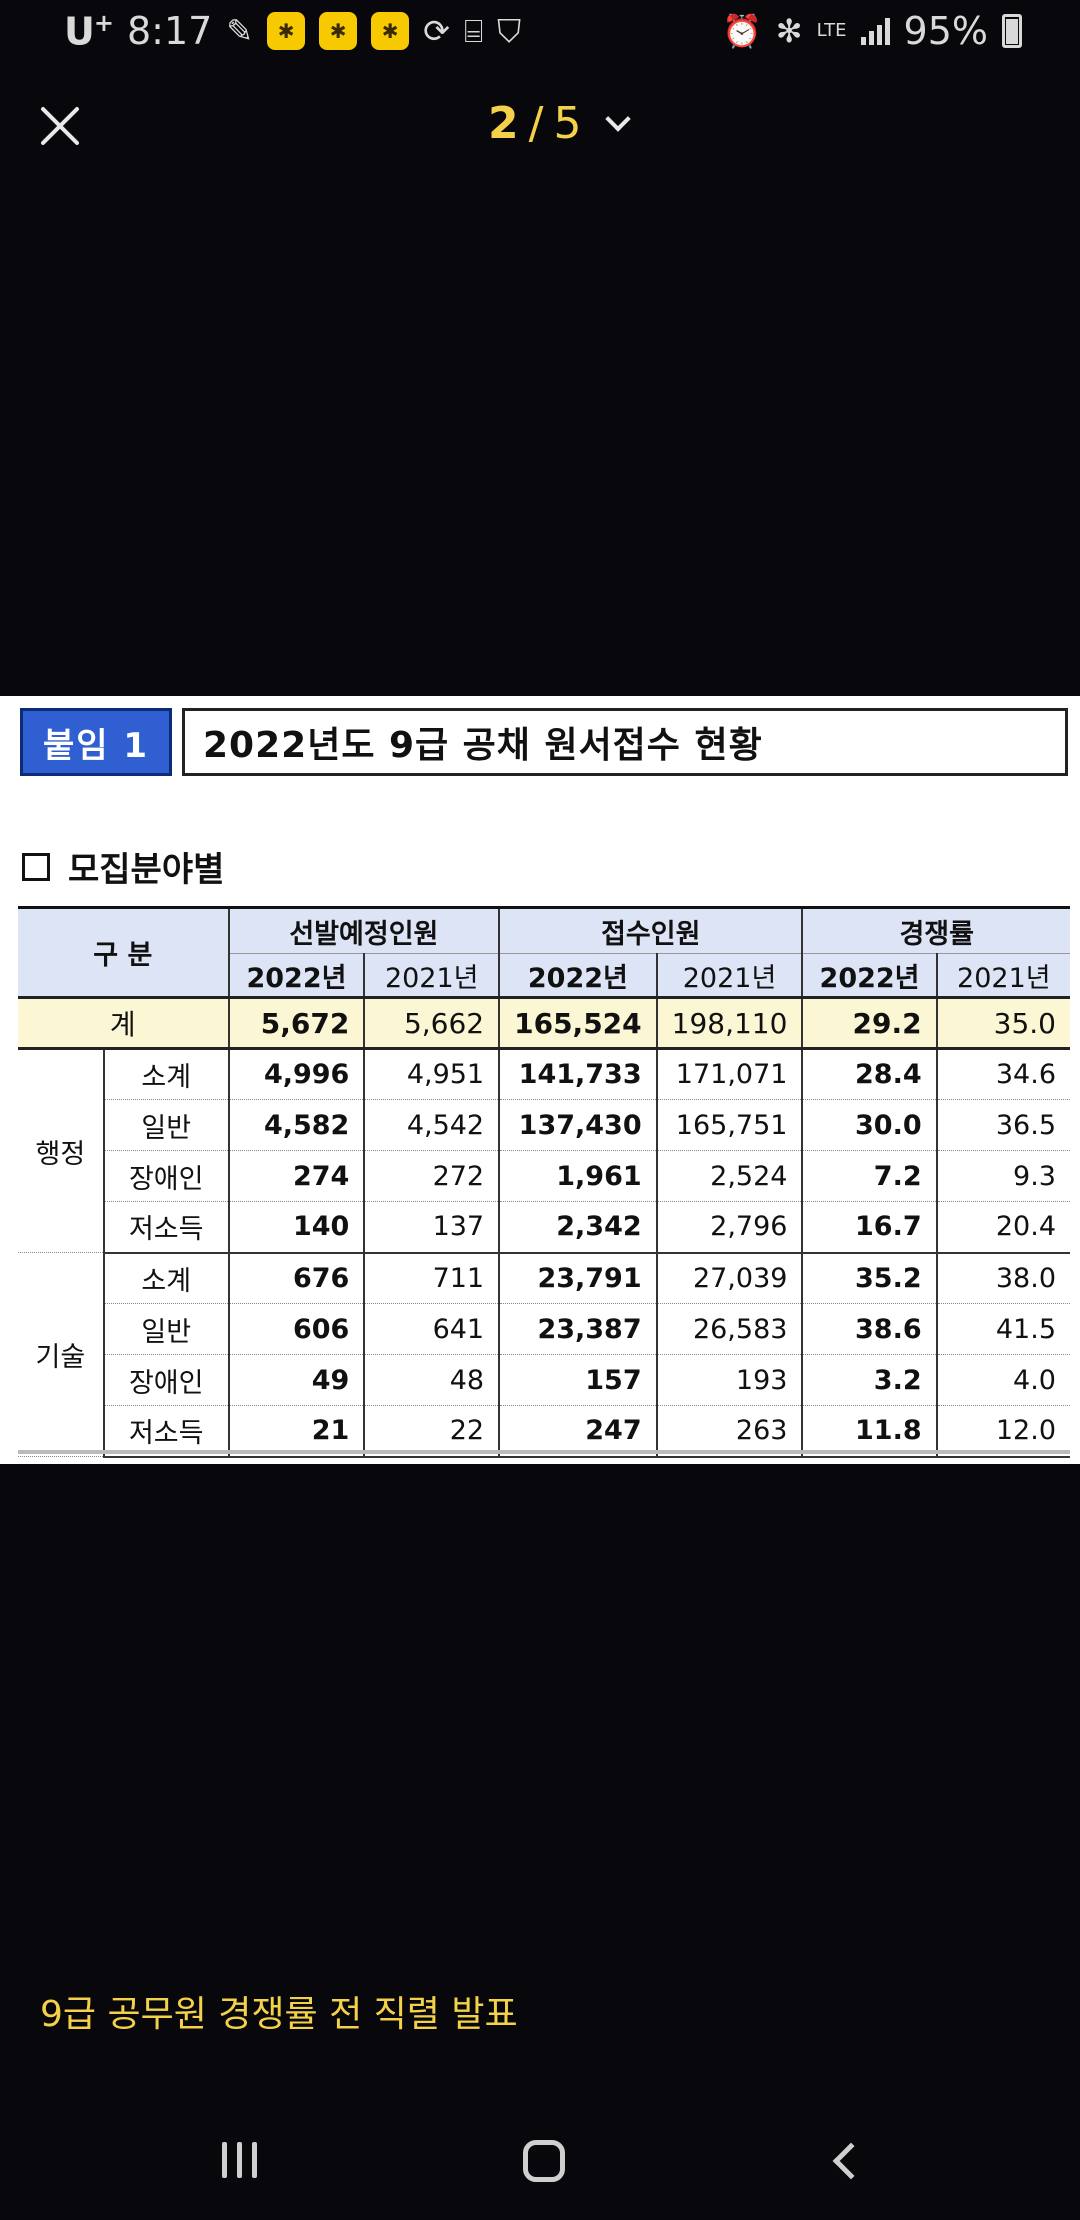 The height and width of the screenshot is (2220, 1080). What do you see at coordinates (432, 1125) in the screenshot?
I see `table-cell: 4,542` at bounding box center [432, 1125].